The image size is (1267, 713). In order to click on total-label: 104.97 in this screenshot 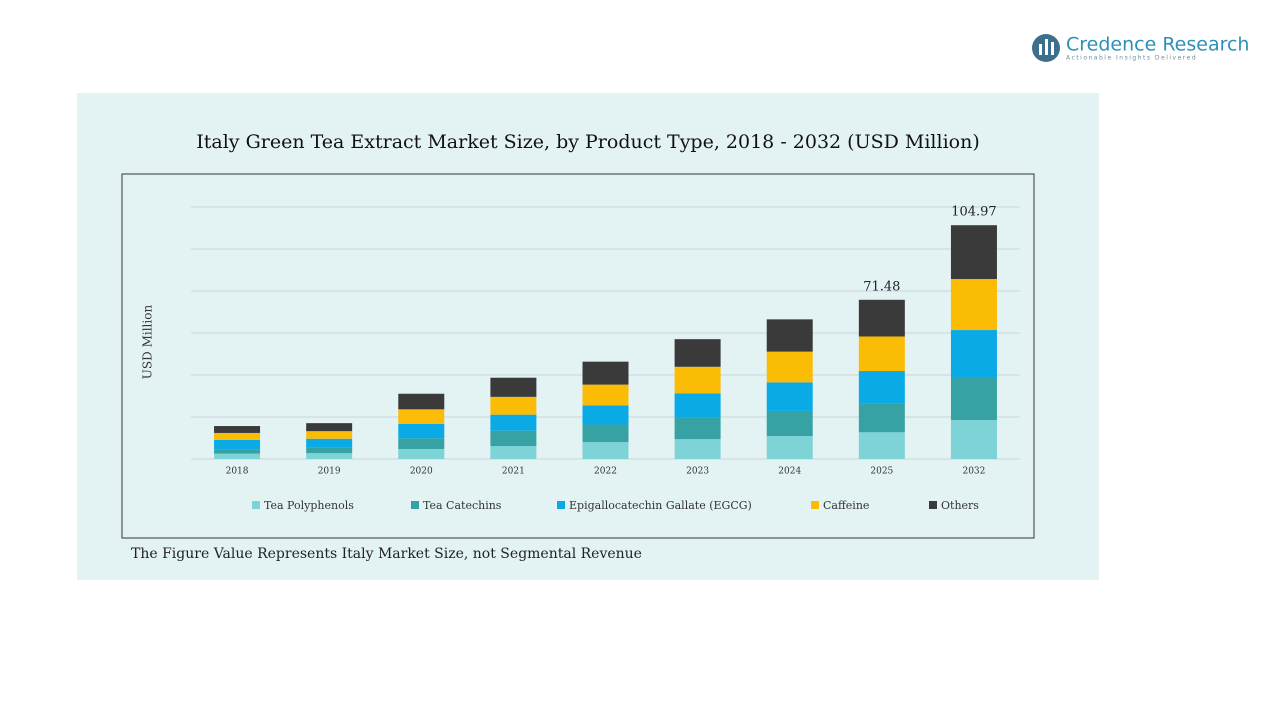, I will do `click(974, 212)`.